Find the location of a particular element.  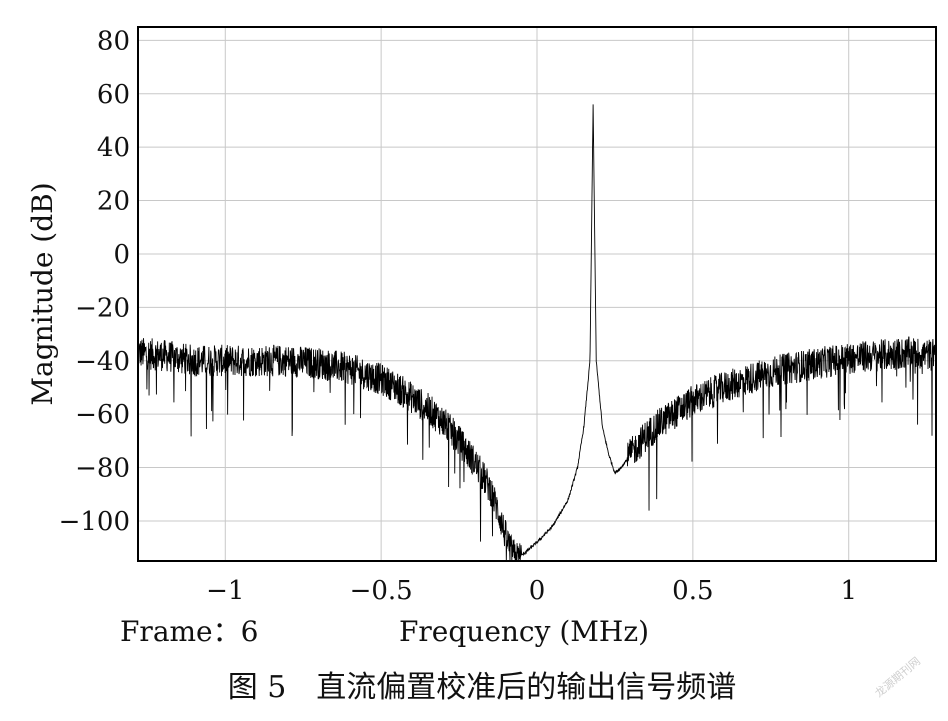

y-tick-label: 40 is located at coordinates (113, 148).